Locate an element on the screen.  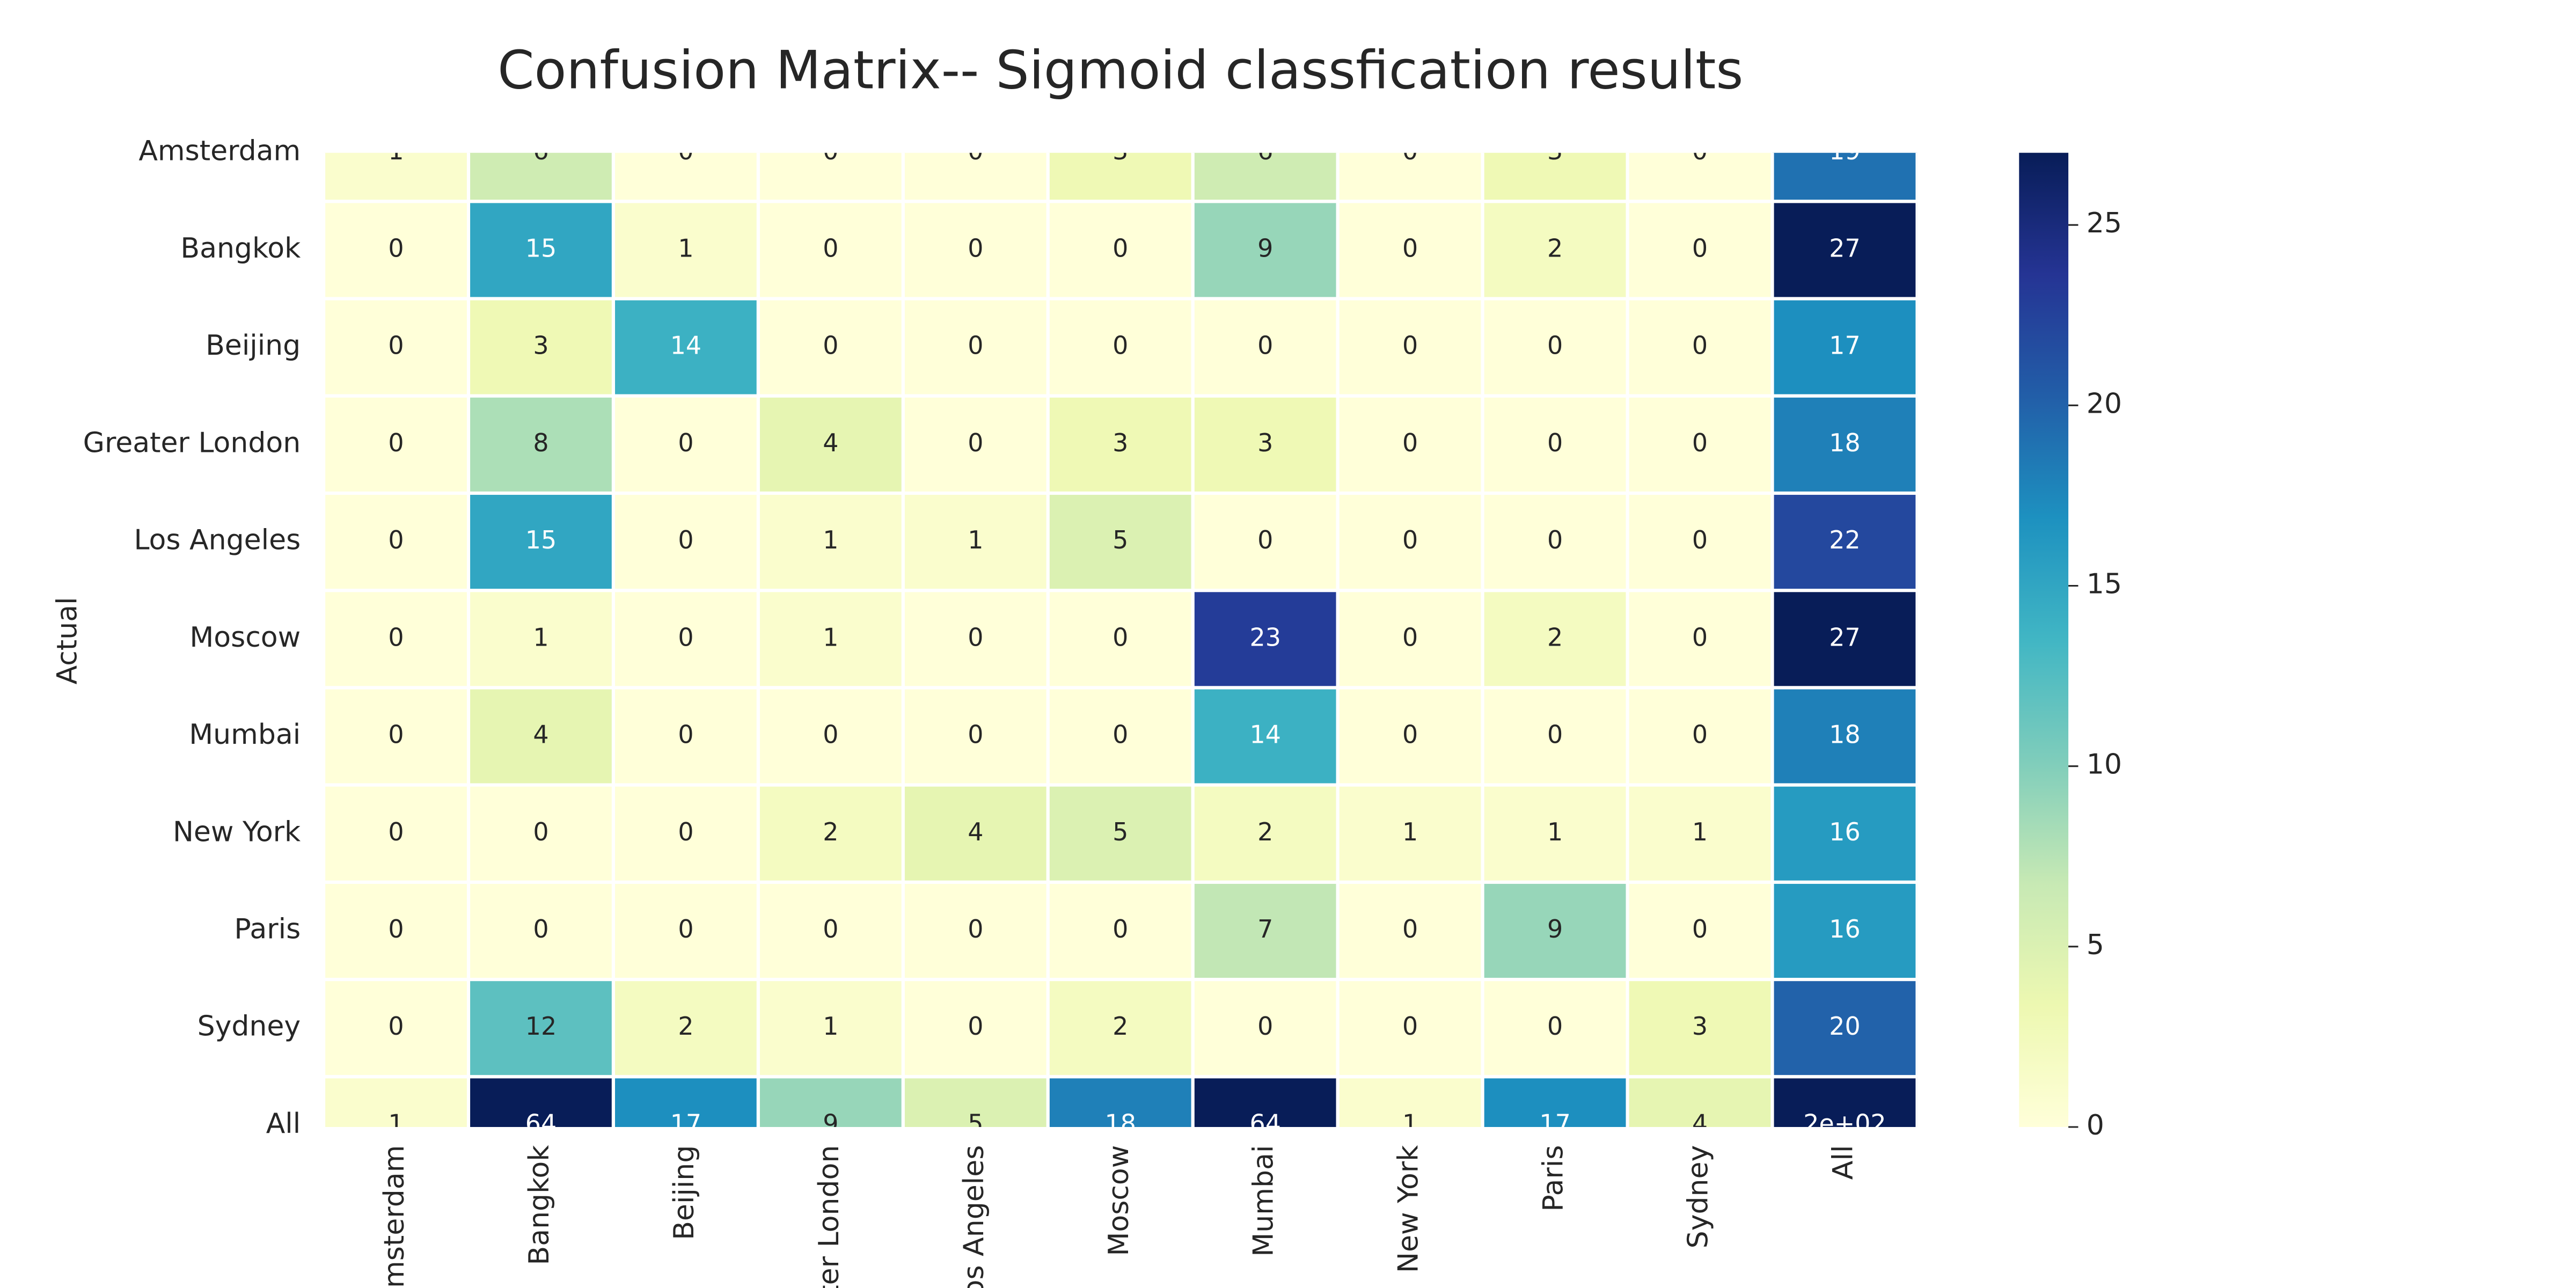
x-tick-label: Los Angeles is located at coordinates (974, 1216).